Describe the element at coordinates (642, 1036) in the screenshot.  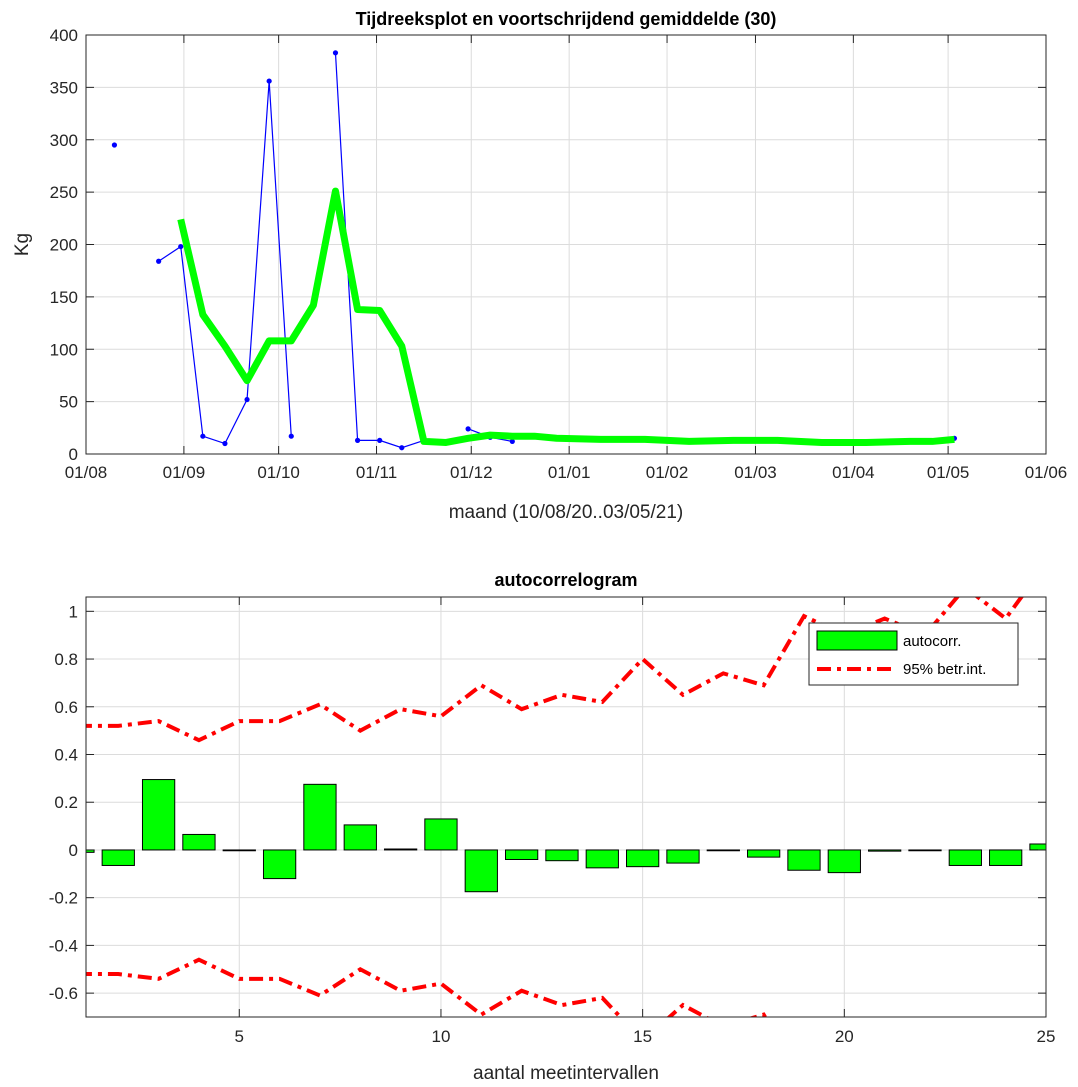
I see `x-tick-label: 15` at that location.